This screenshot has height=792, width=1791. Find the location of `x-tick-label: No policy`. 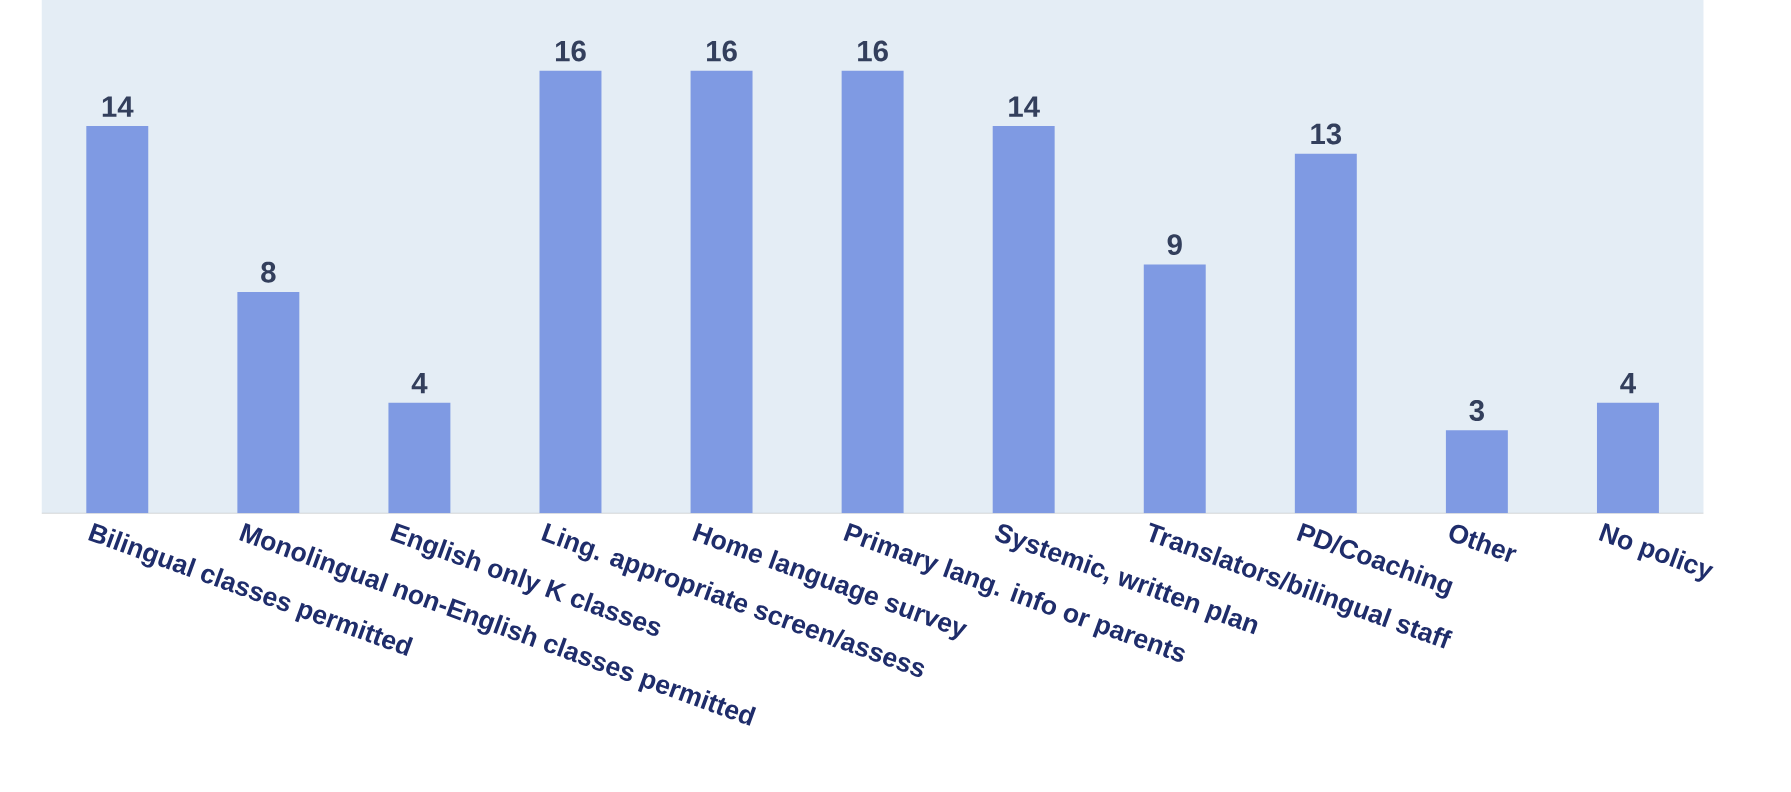

x-tick-label: No policy is located at coordinates (1656, 553).